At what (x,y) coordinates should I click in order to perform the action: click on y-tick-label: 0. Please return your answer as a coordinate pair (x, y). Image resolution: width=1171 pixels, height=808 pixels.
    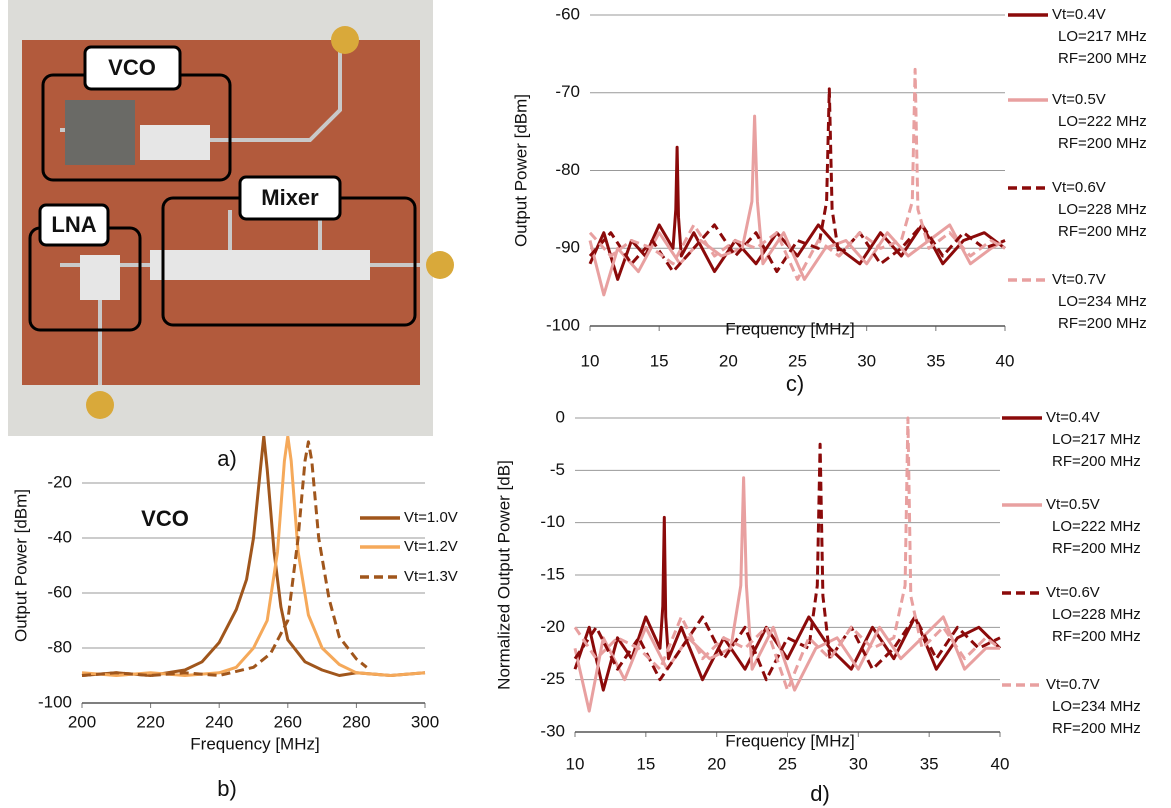
    Looking at the image, I should click on (560, 416).